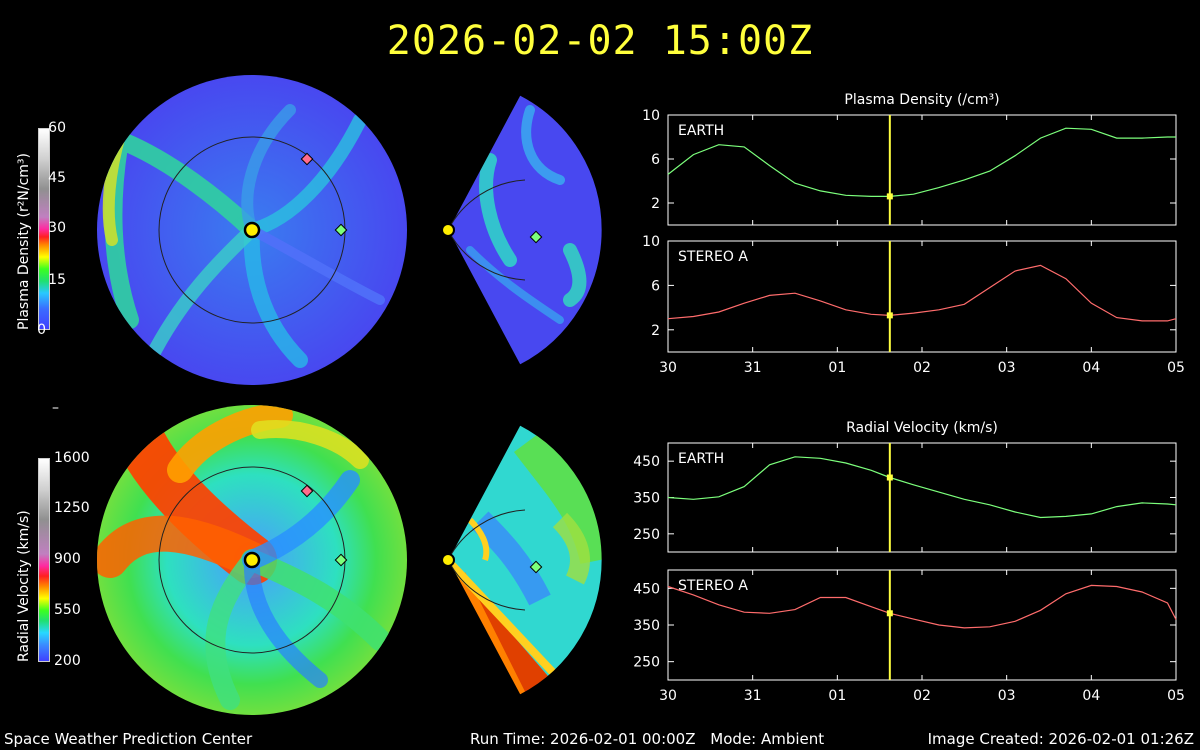 This screenshot has width=1200, height=750. What do you see at coordinates (583, 739) in the screenshot?
I see `run-time: Run Time: 2026-02-01 00:00Z` at bounding box center [583, 739].